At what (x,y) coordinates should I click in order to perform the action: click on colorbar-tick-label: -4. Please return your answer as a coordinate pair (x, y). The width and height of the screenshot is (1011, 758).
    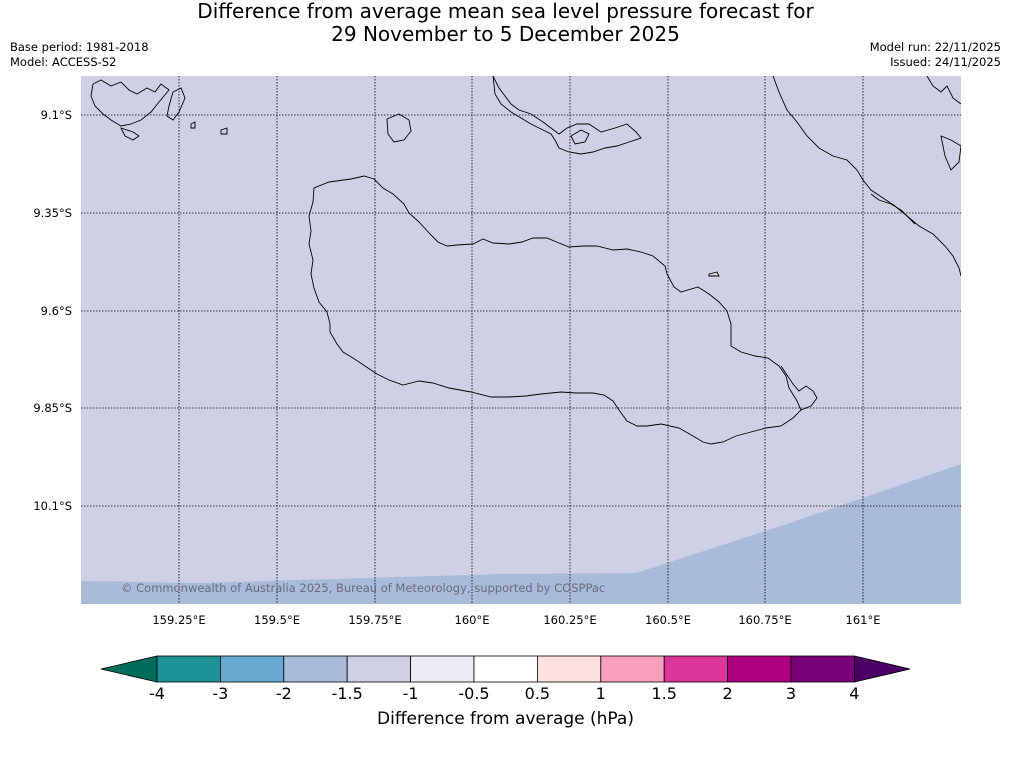
    Looking at the image, I should click on (157, 693).